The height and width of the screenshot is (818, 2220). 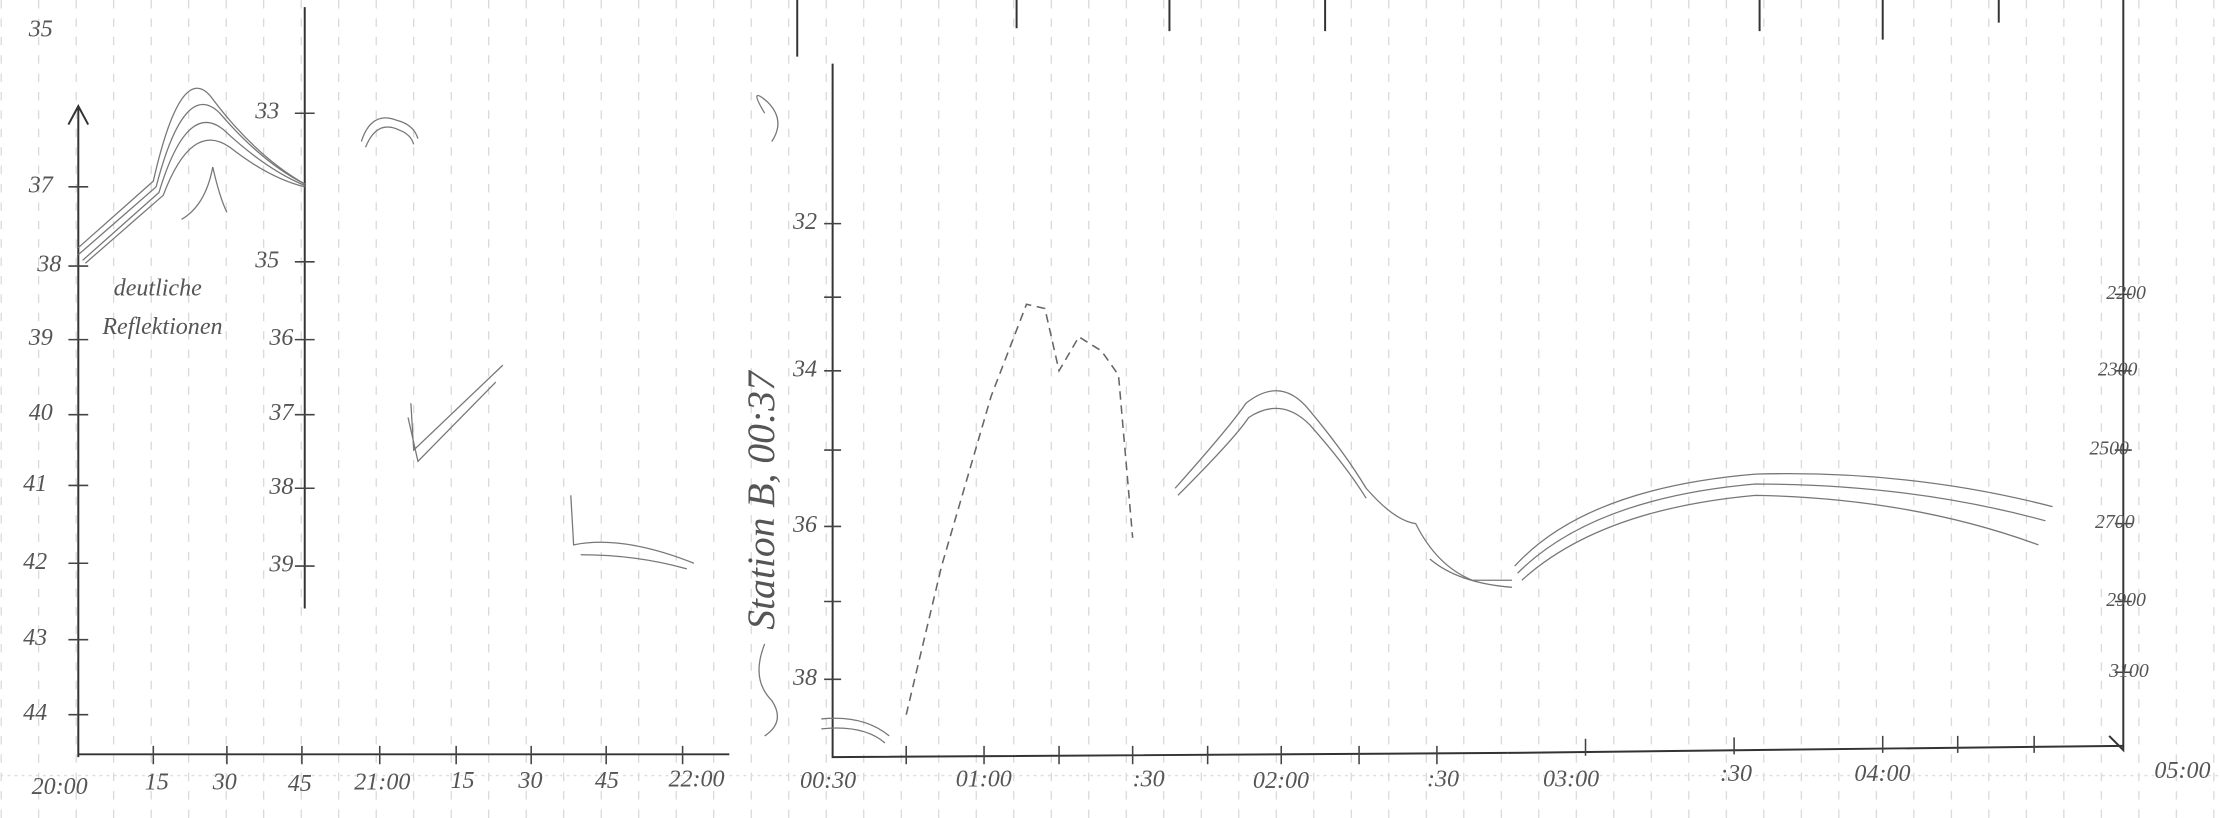 What do you see at coordinates (41, 185) in the screenshot?
I see `y-label: 37` at bounding box center [41, 185].